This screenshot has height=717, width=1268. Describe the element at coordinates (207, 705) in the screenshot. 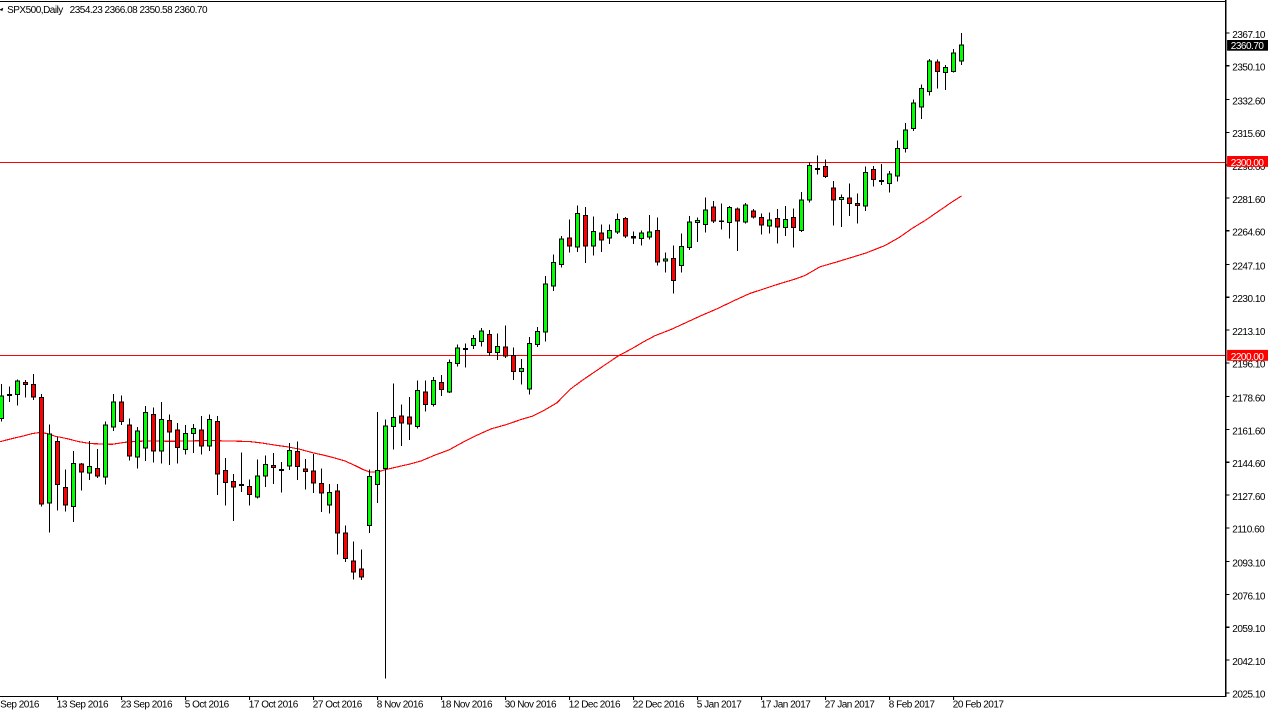

I see `svg-text: 5 Oct 2016` at that location.